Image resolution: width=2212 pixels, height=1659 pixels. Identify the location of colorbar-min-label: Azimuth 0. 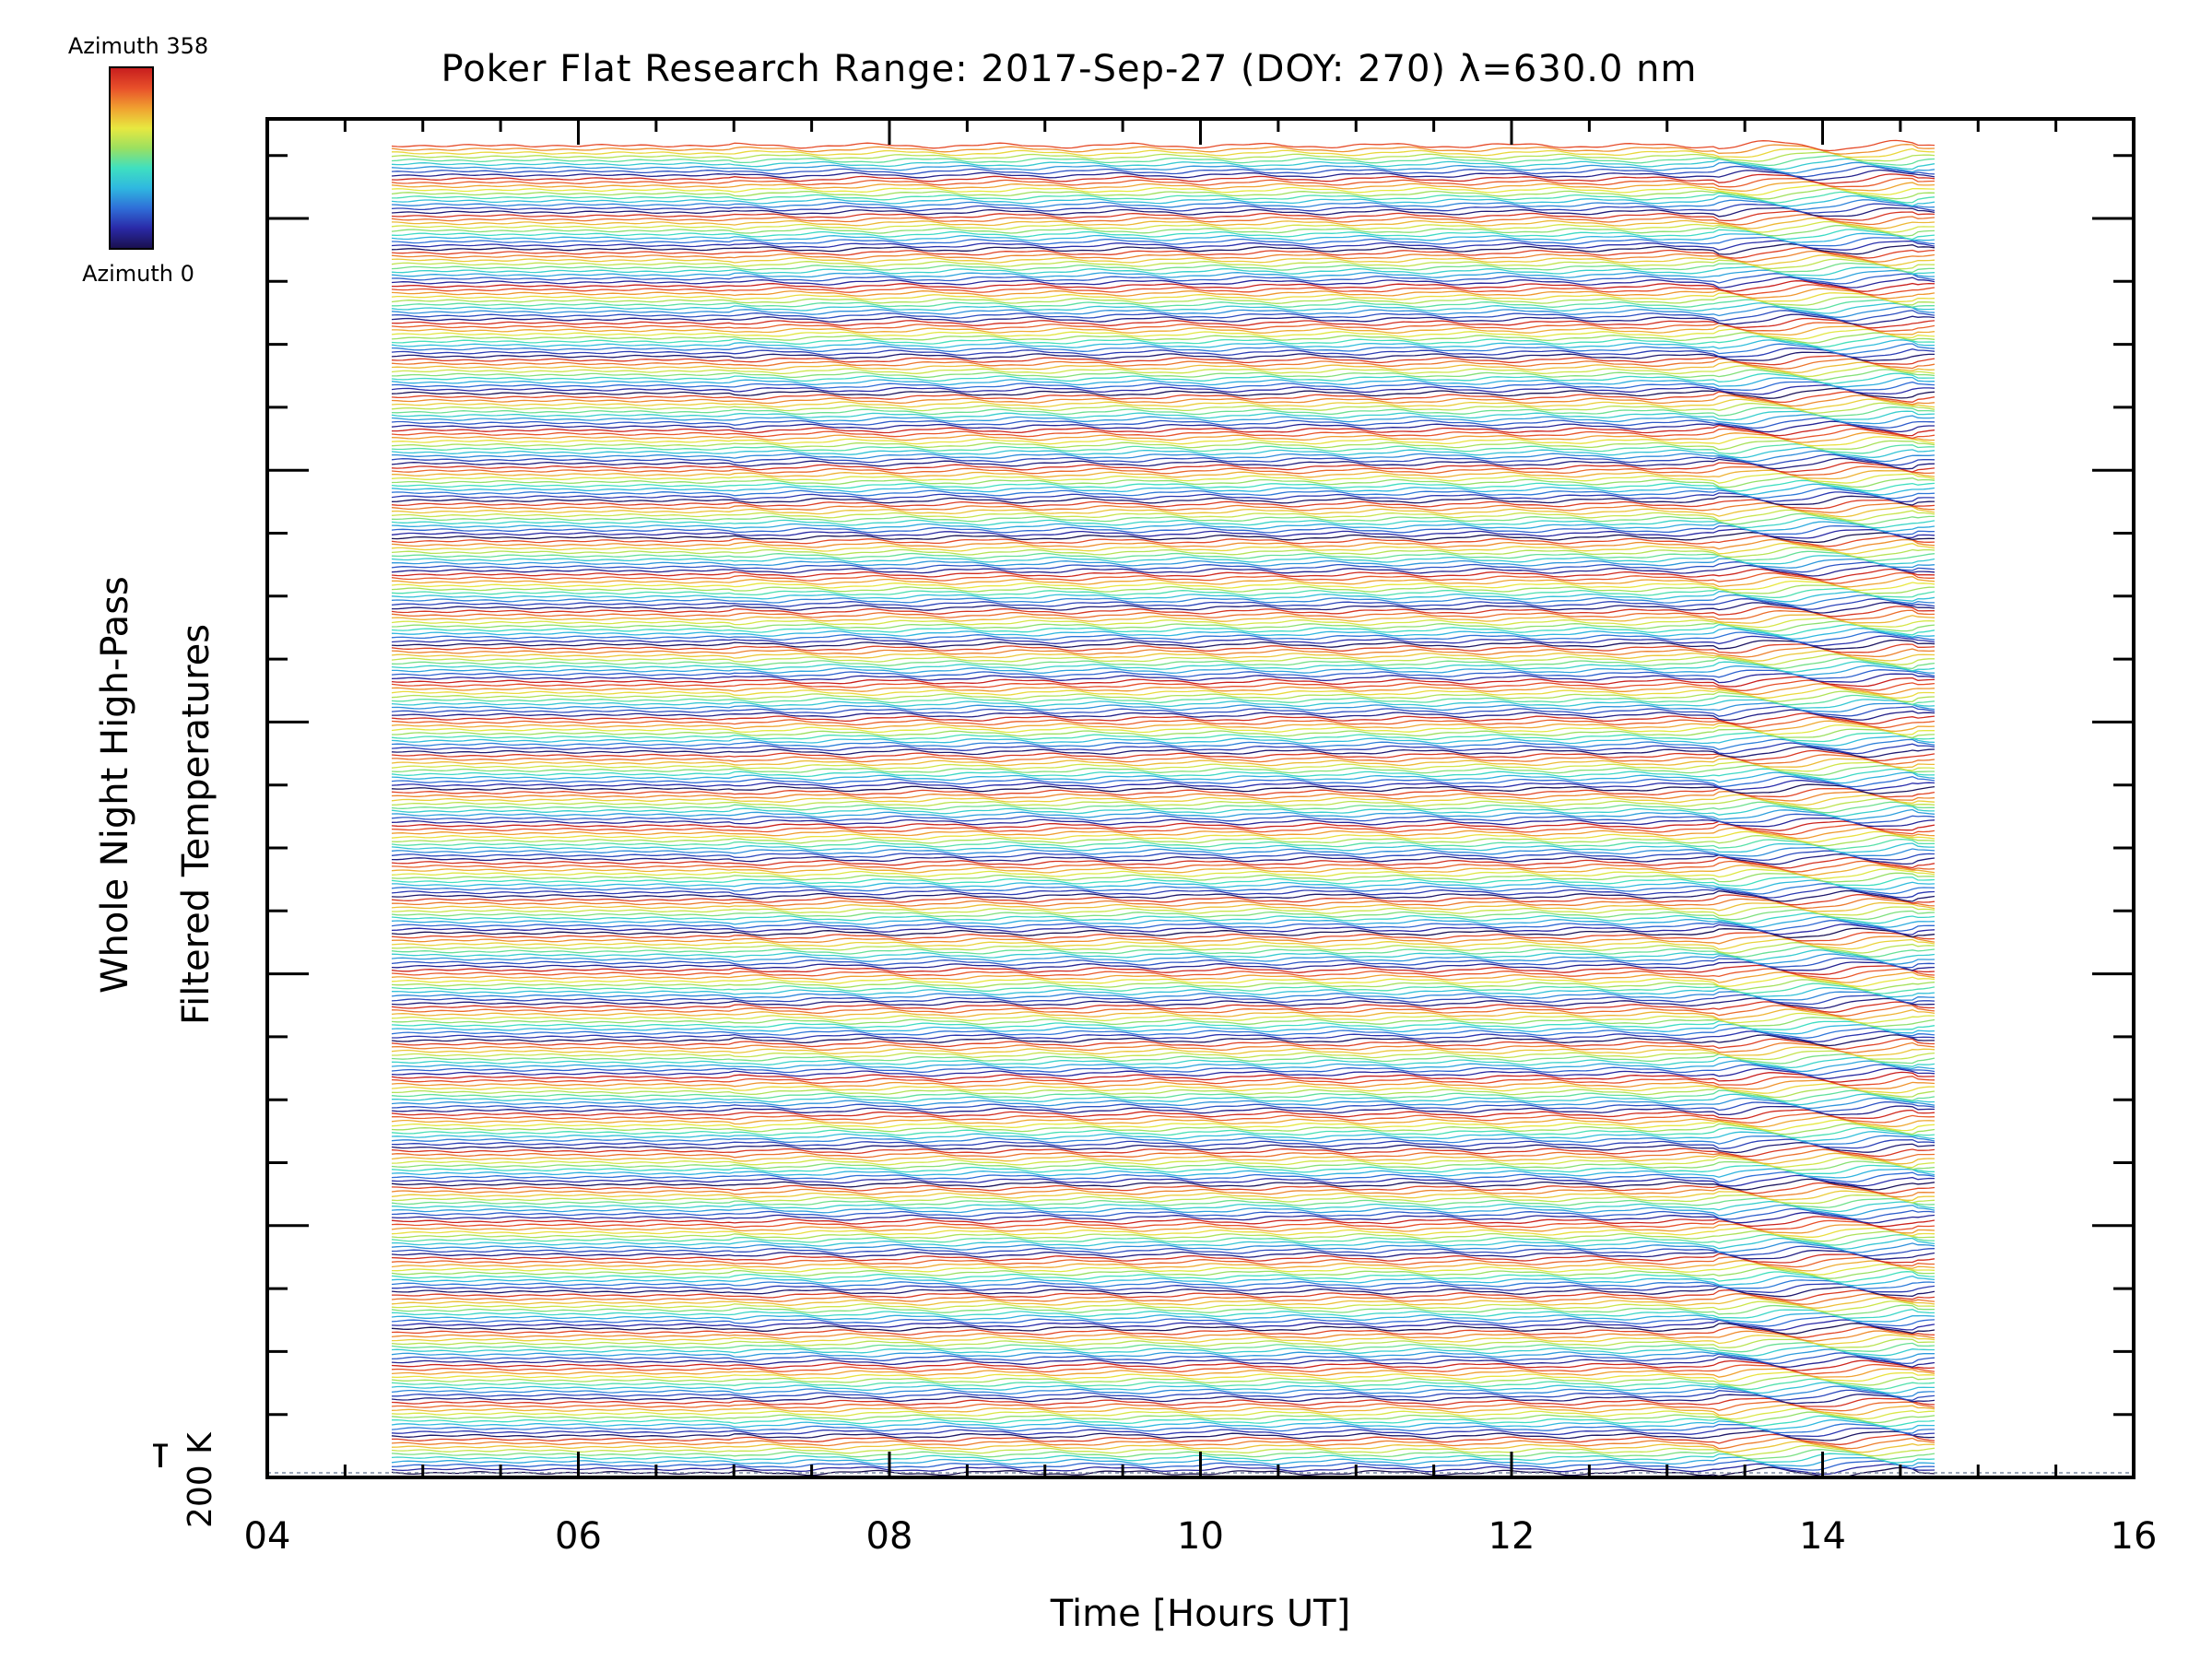
(138, 274).